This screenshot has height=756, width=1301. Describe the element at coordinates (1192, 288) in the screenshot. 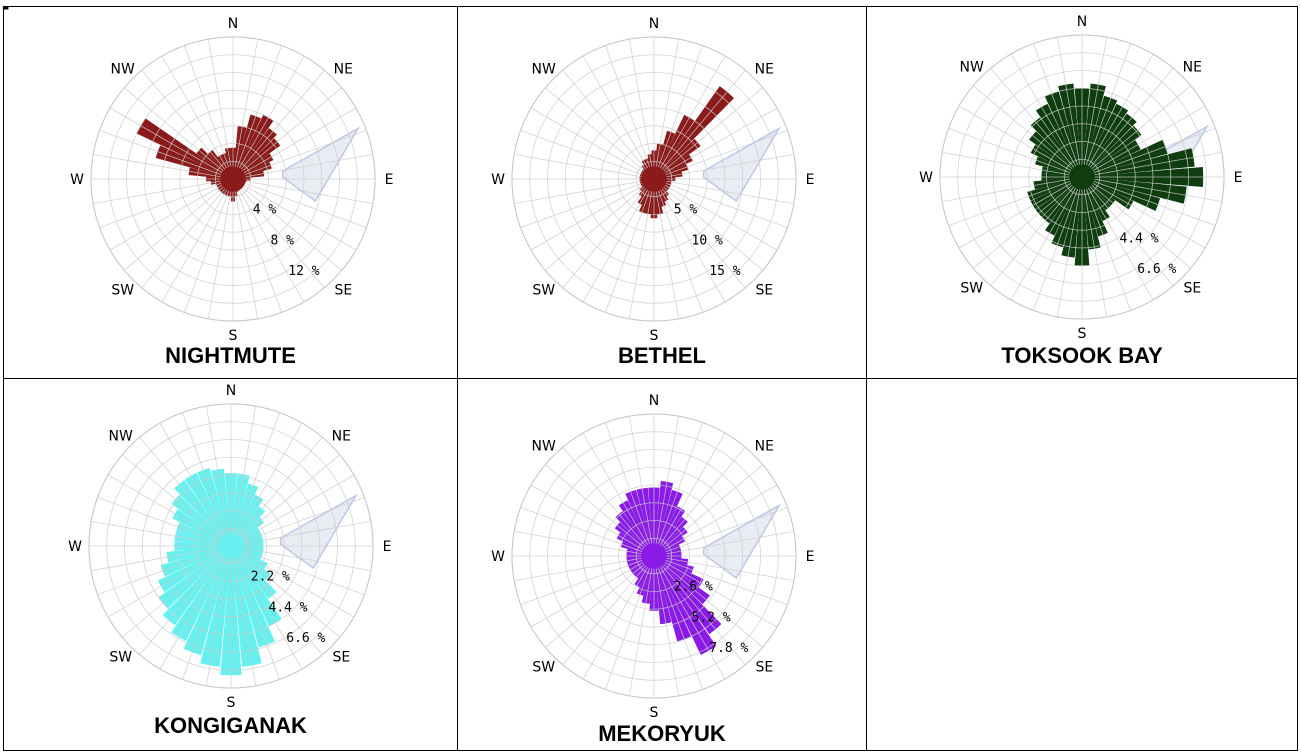

I see `compass-label-se: SE` at that location.